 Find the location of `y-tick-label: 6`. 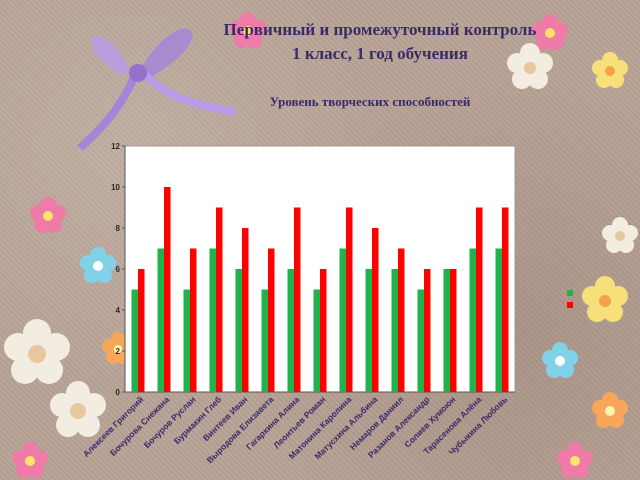

y-tick-label: 6 is located at coordinates (118, 269).